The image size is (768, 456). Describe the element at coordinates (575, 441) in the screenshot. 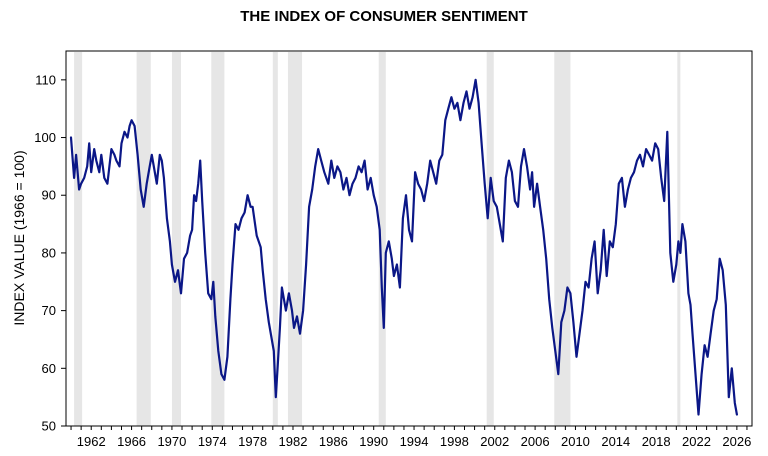

I see `x-tick-label: 2010` at that location.